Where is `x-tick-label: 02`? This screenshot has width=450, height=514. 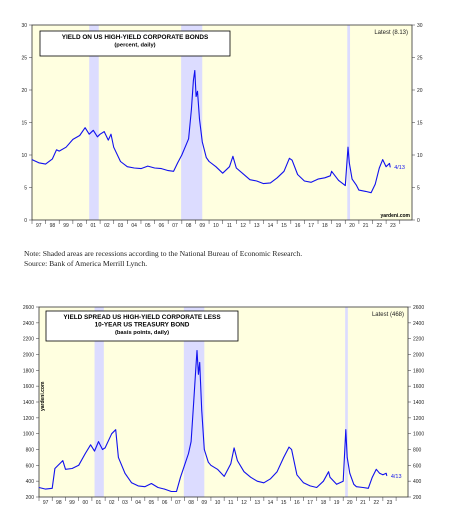 x-tick-label: 02 is located at coordinates (107, 226).